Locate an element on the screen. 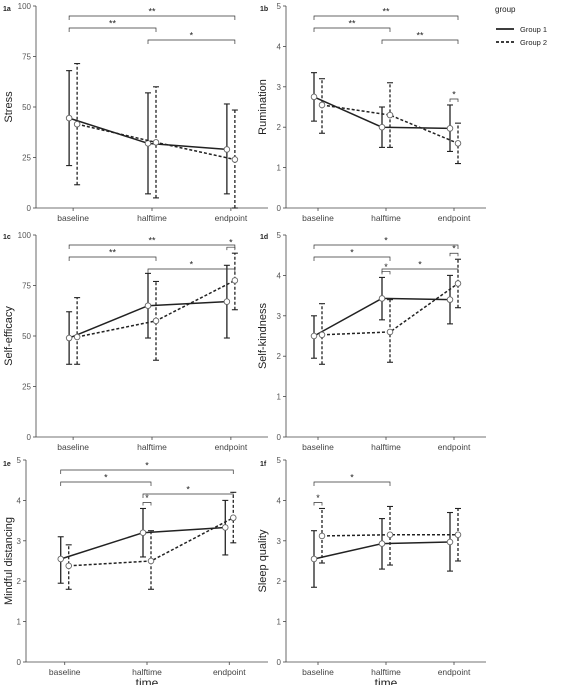 Image resolution: width=568 pixels, height=685 pixels. y-axis-title: Sleep quality is located at coordinates (263, 560).